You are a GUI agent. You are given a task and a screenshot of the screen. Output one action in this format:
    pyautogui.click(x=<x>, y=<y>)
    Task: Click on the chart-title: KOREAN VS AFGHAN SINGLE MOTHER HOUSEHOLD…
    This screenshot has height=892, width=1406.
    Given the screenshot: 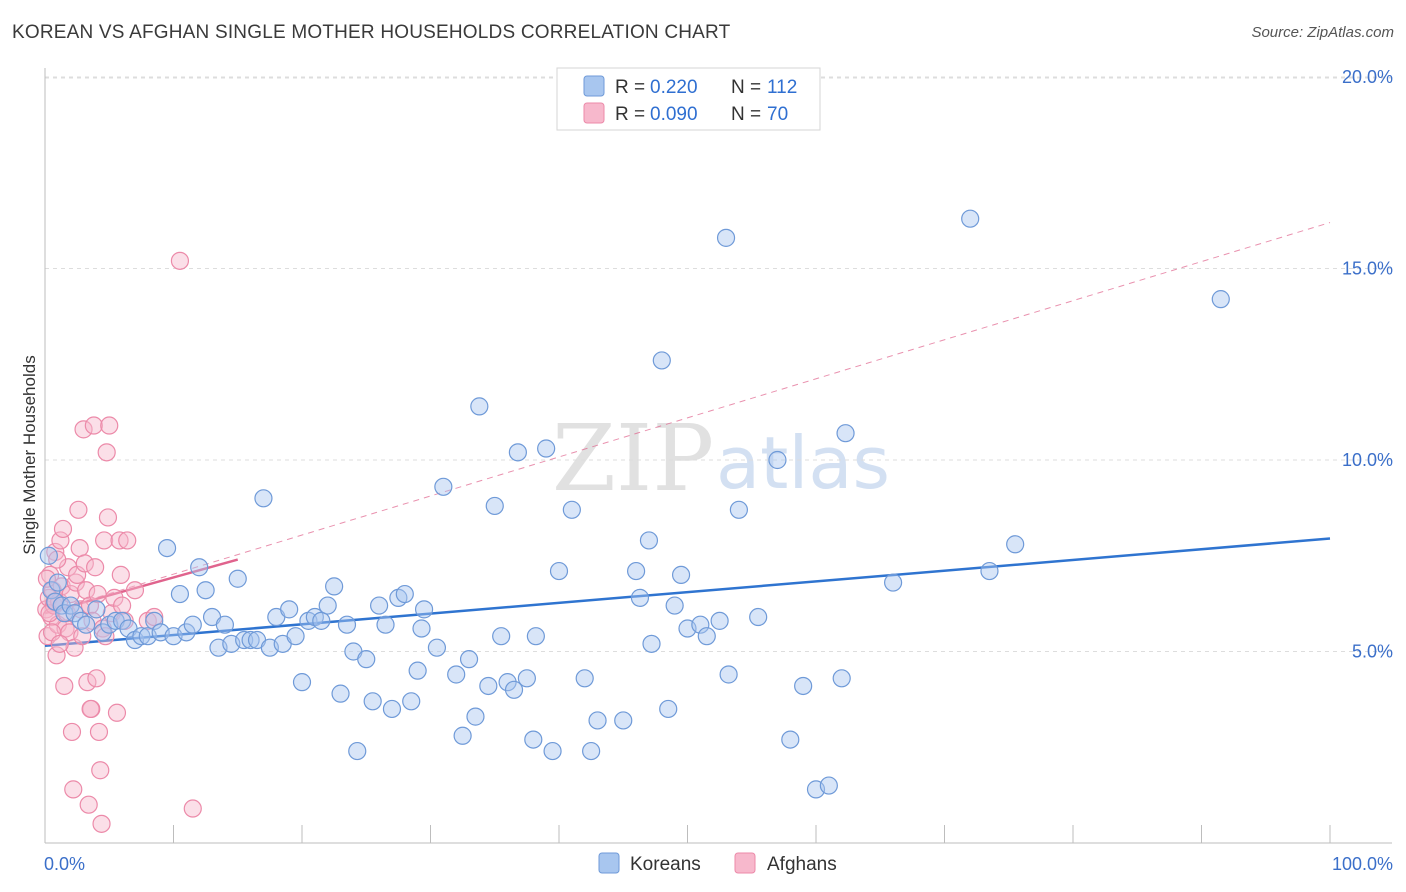 What is the action you would take?
    pyautogui.click(x=371, y=32)
    